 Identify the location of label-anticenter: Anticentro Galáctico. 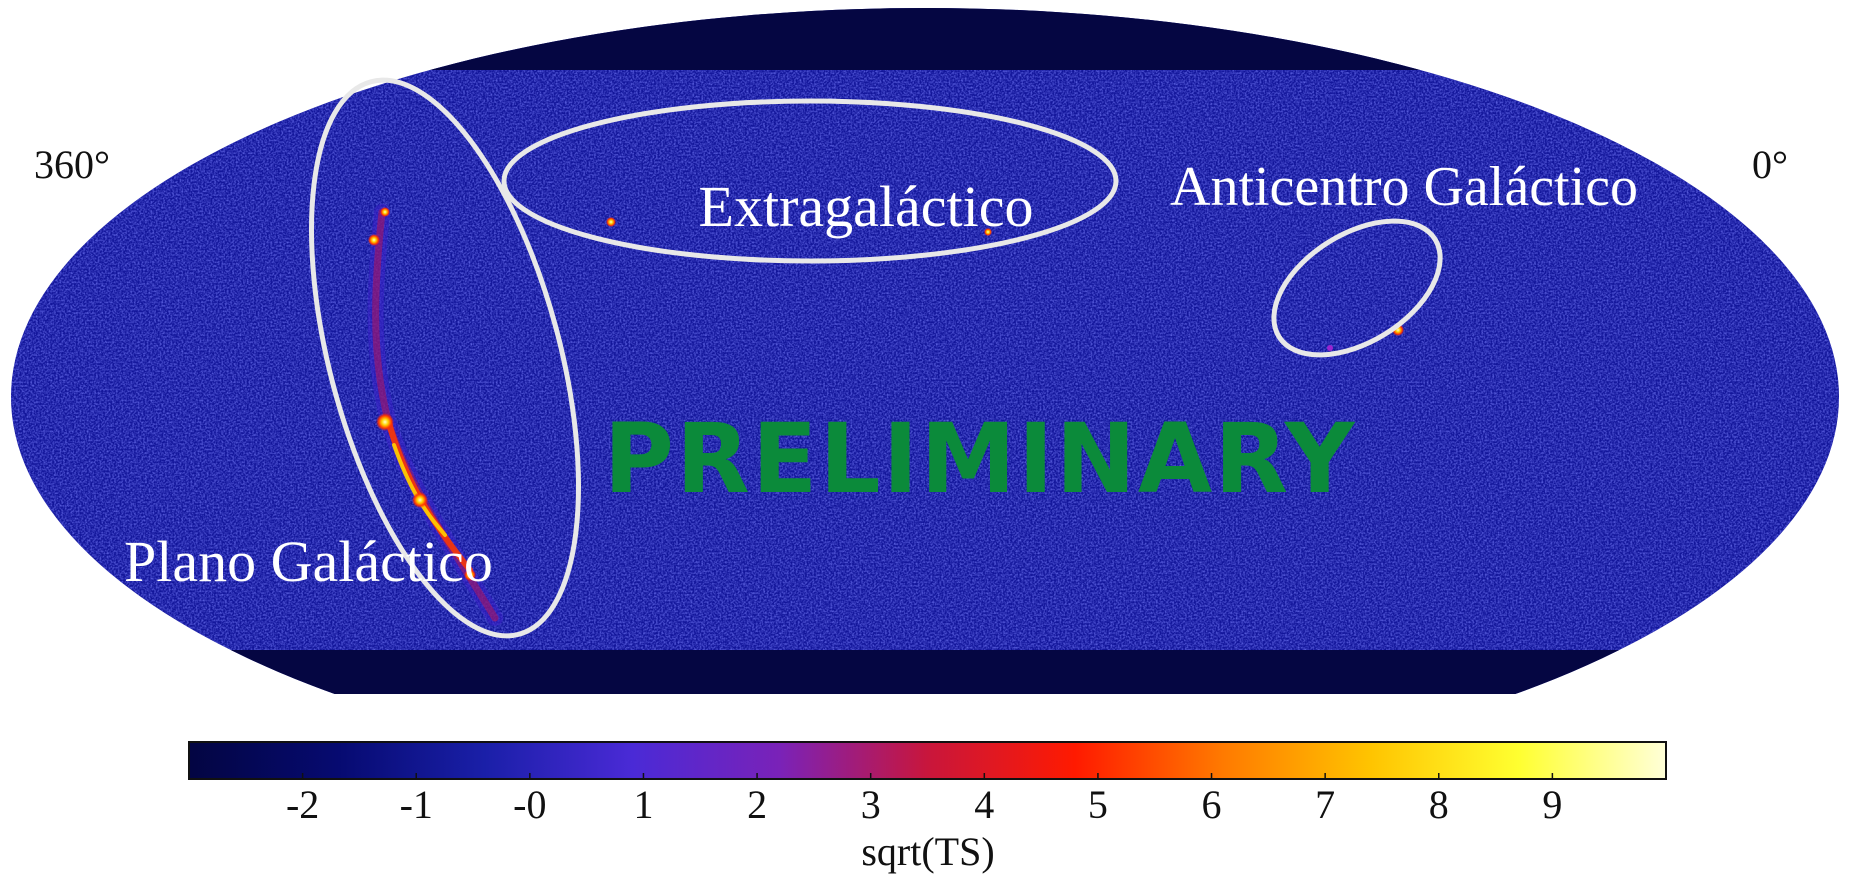
(1404, 187).